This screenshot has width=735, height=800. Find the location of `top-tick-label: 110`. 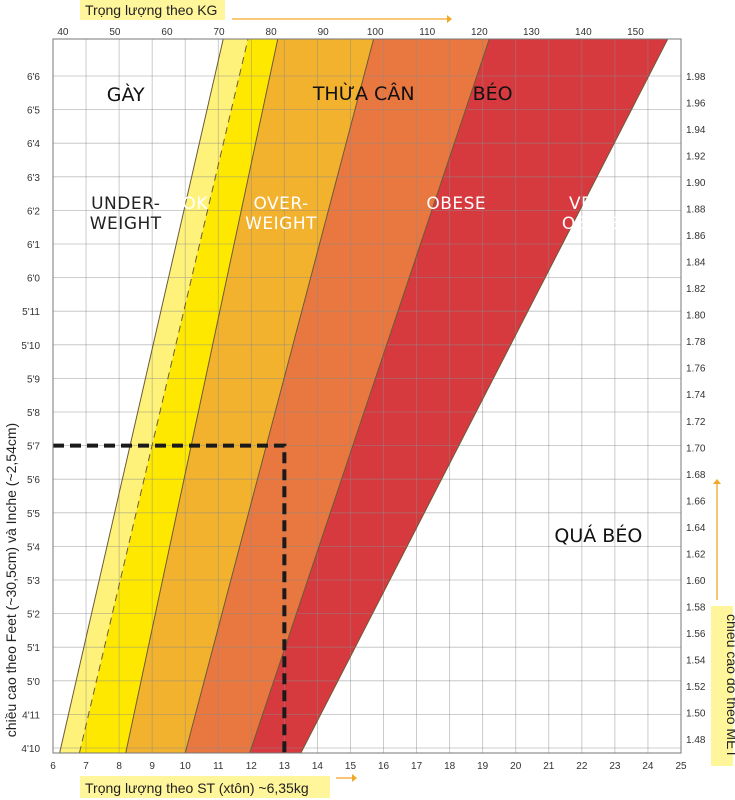

top-tick-label: 110 is located at coordinates (427, 32).